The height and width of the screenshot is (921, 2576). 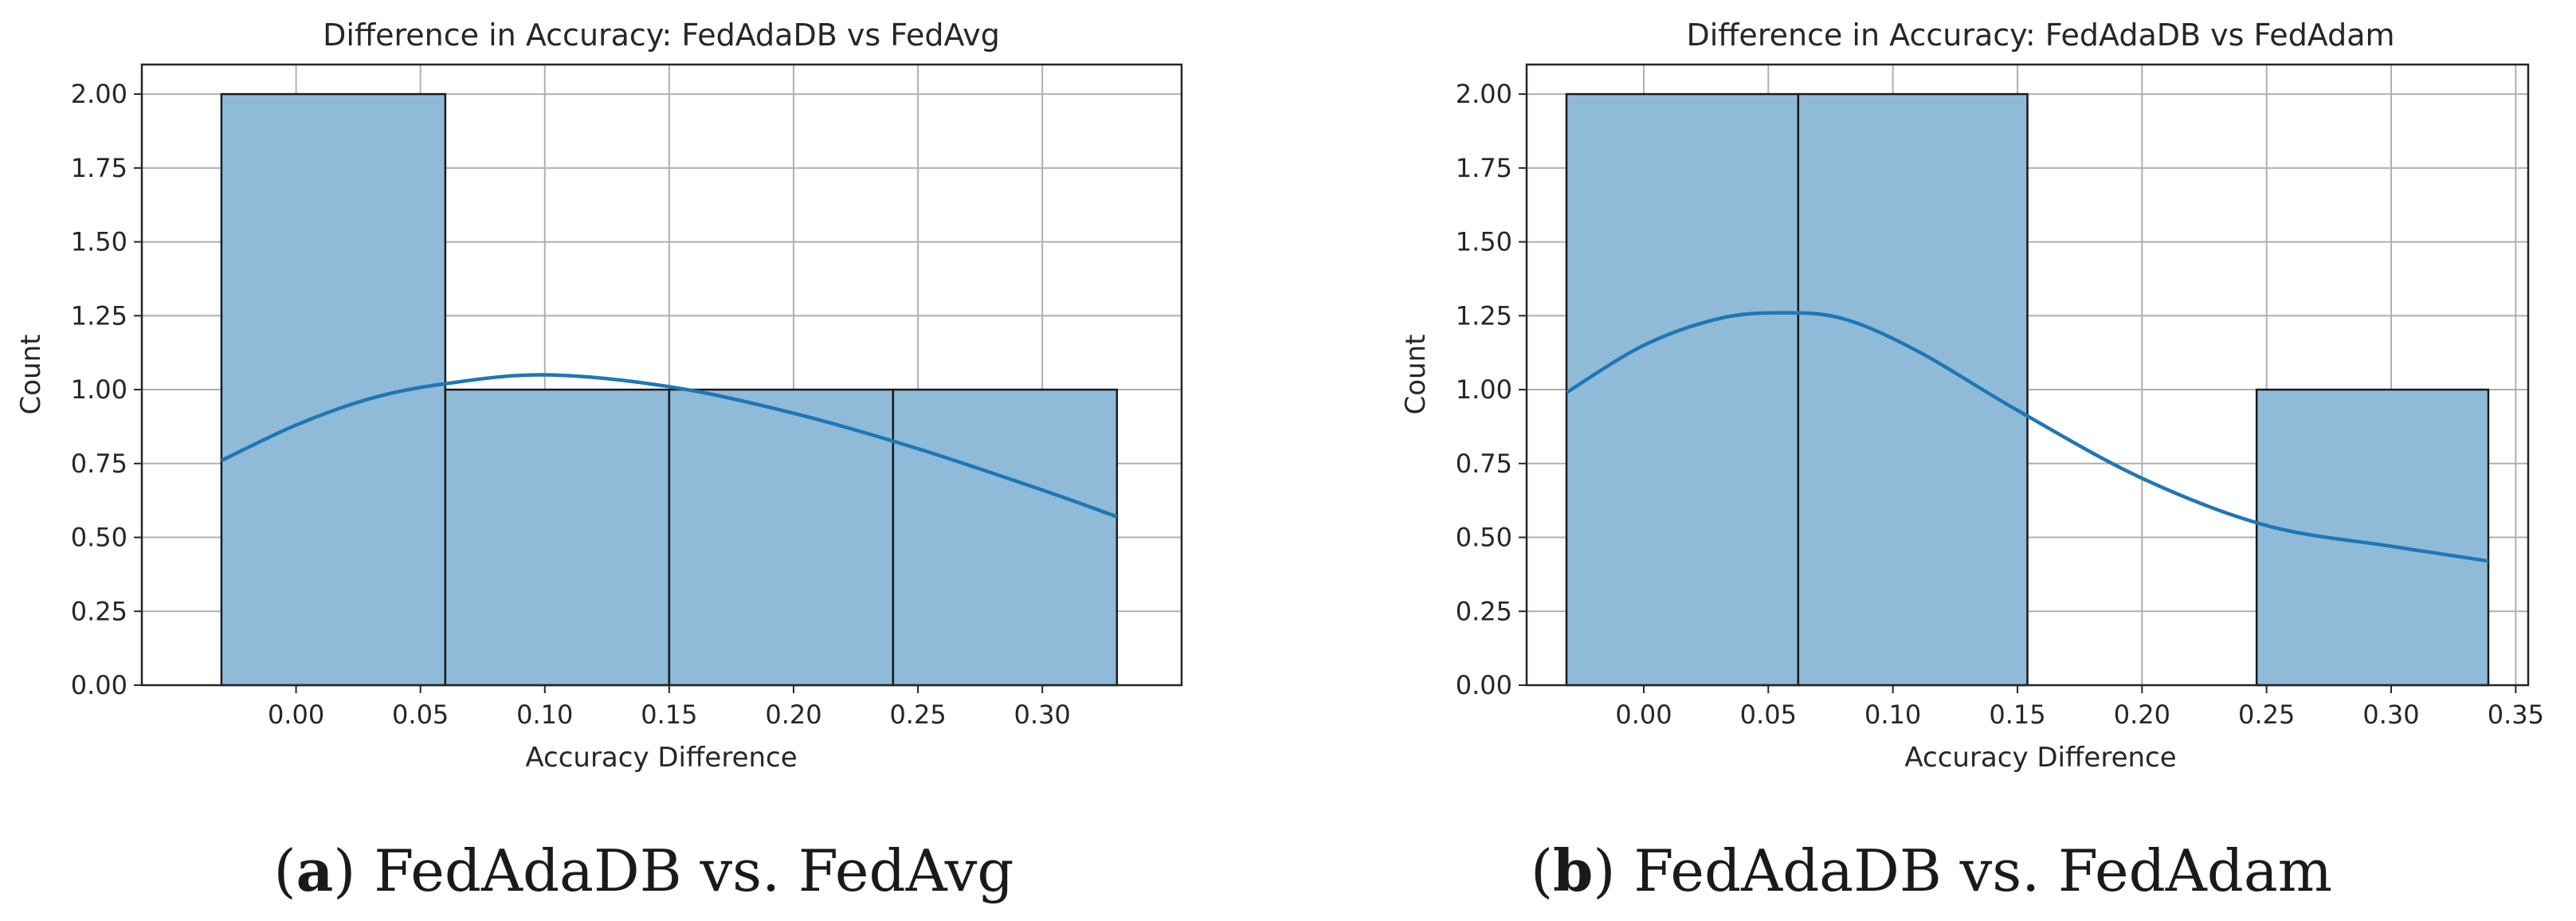 What do you see at coordinates (1573, 870) in the screenshot?
I see `caption-letter: b` at bounding box center [1573, 870].